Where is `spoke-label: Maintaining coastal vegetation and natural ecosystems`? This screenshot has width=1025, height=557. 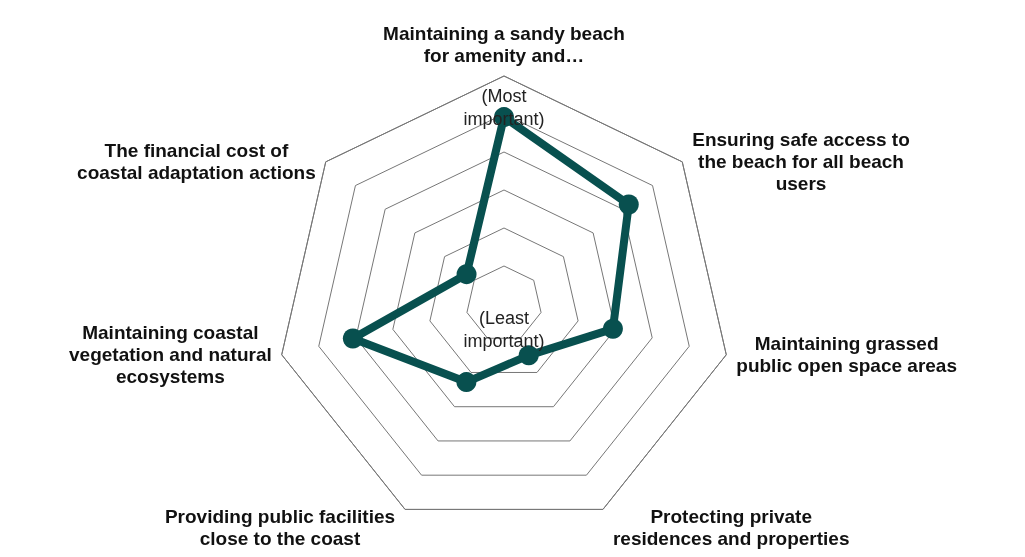
spoke-label: Maintaining coastal vegetation and natural ecosystems is located at coordinates (170, 355).